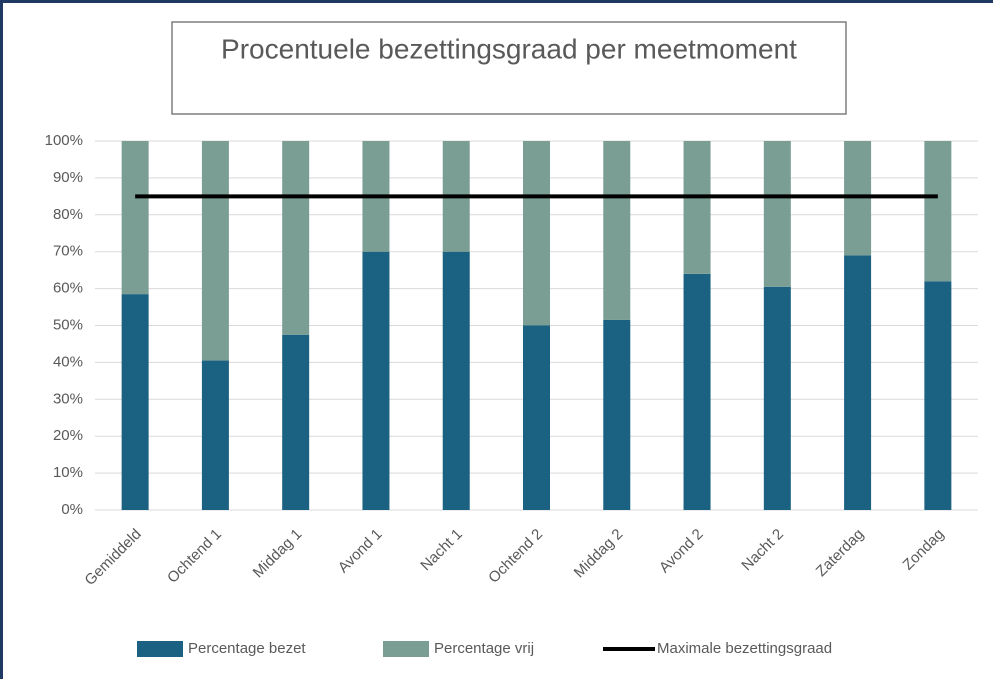 Image resolution: width=993 pixels, height=679 pixels. Describe the element at coordinates (68, 398) in the screenshot. I see `y-tick-label: 30%` at that location.